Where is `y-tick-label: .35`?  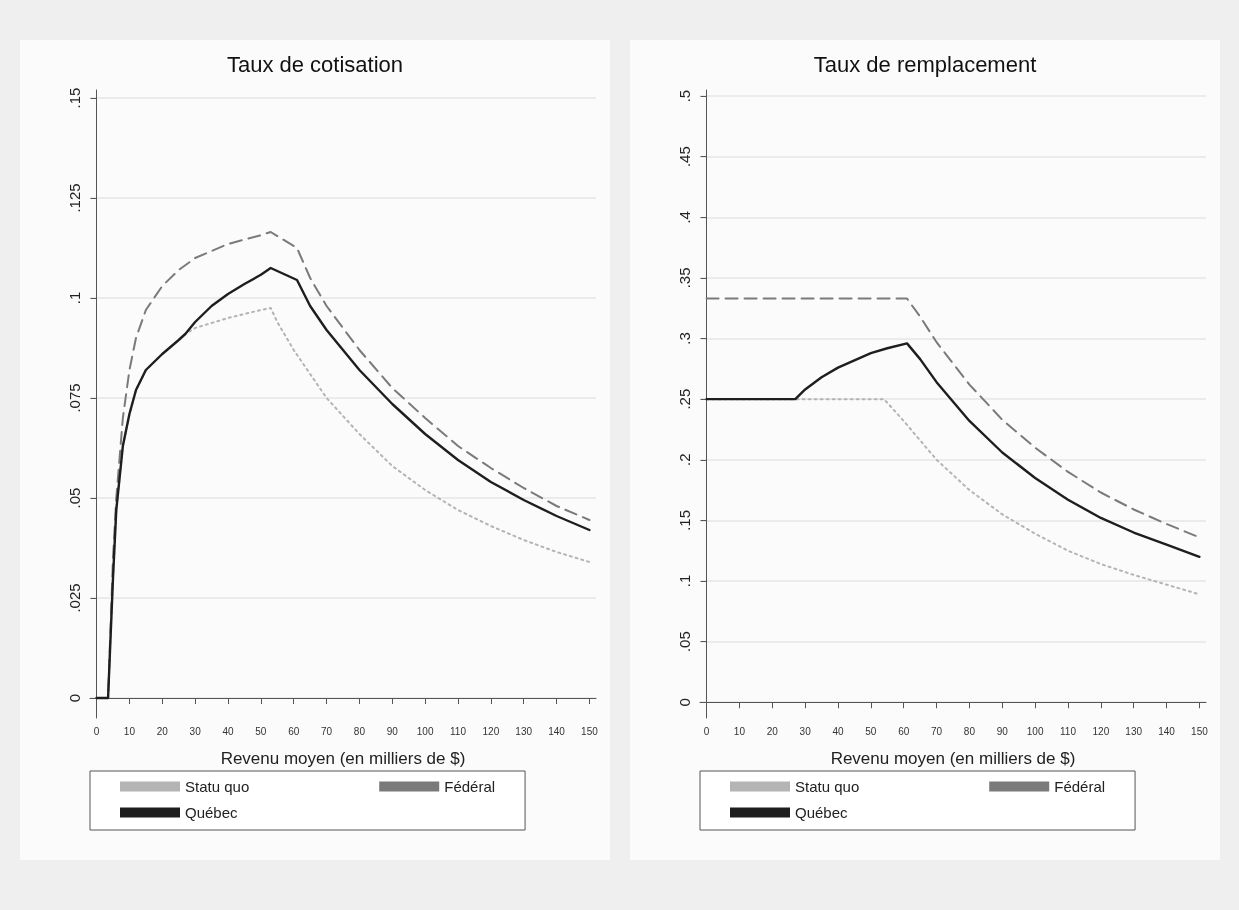 y-tick-label: .35 is located at coordinates (684, 278).